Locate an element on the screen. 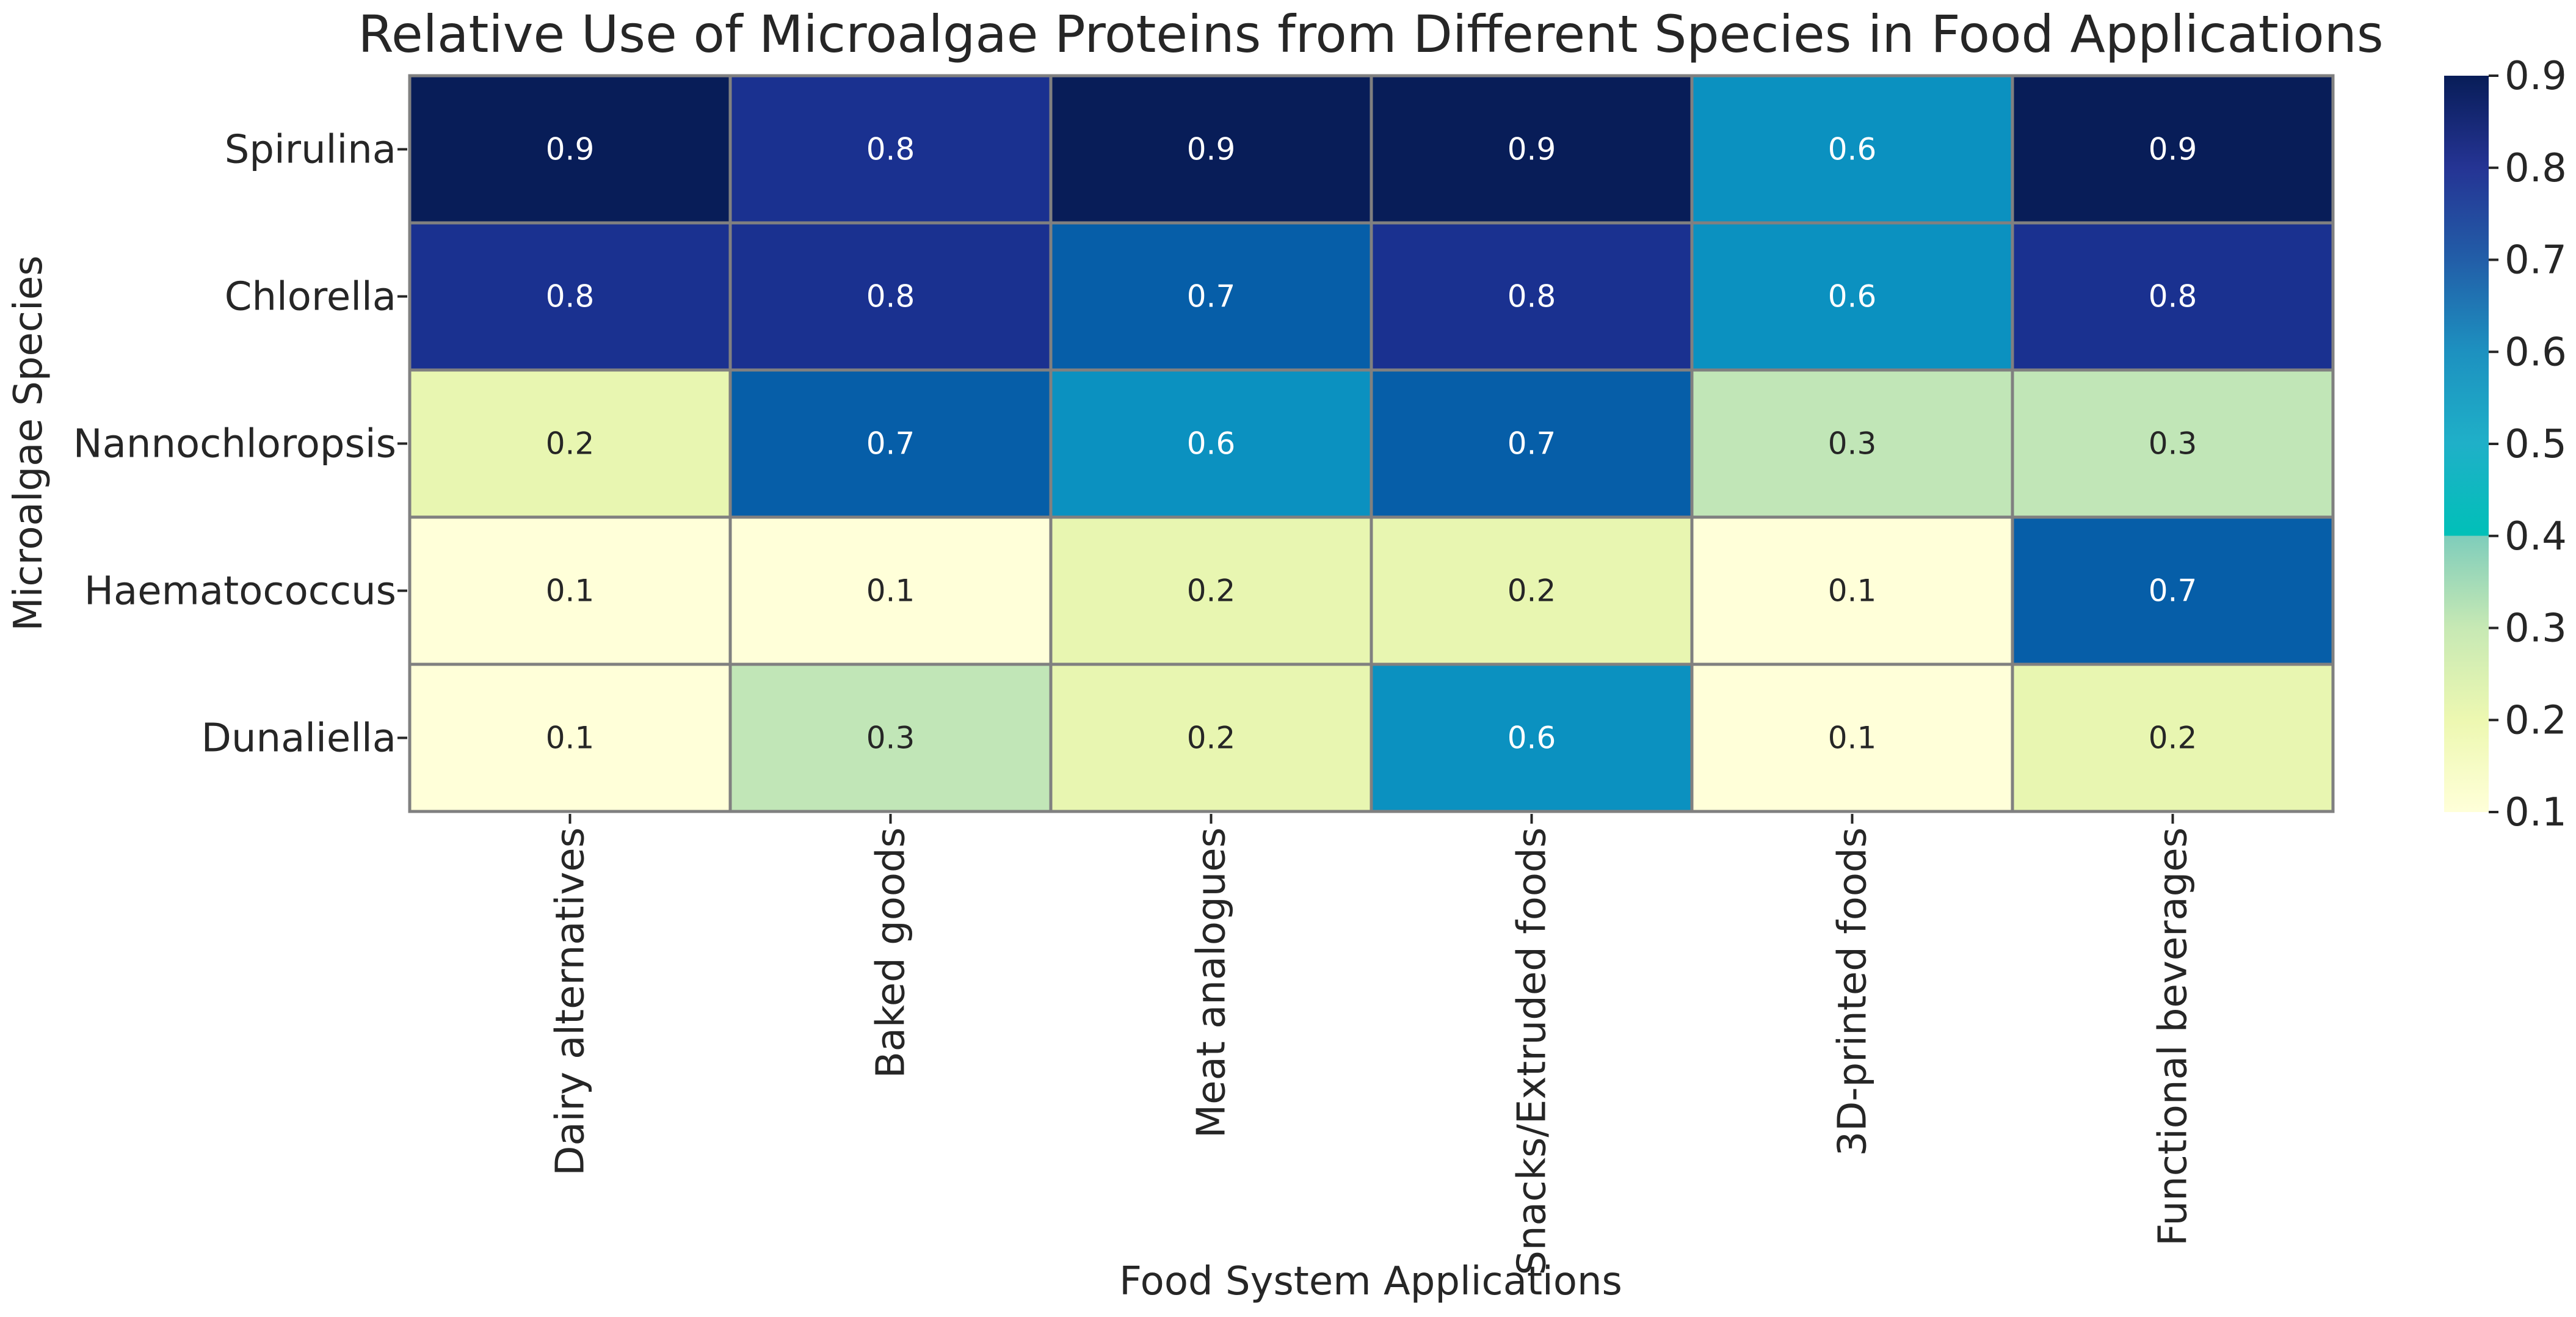 This screenshot has height=1317, width=2576. colorbar-tick-label: 0.3 is located at coordinates (2536, 628).